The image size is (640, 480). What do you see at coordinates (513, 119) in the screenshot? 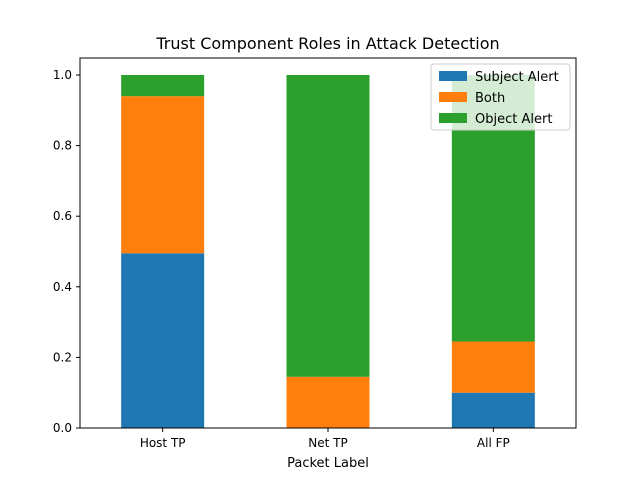
I see `legend-label: Object Alert` at bounding box center [513, 119].